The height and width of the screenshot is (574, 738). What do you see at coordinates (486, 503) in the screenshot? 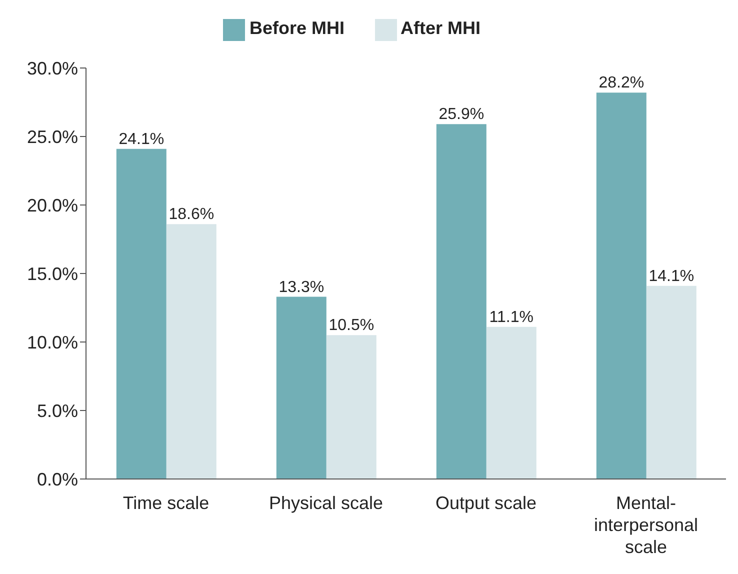
I see `x-tick-label: Output scale` at bounding box center [486, 503].